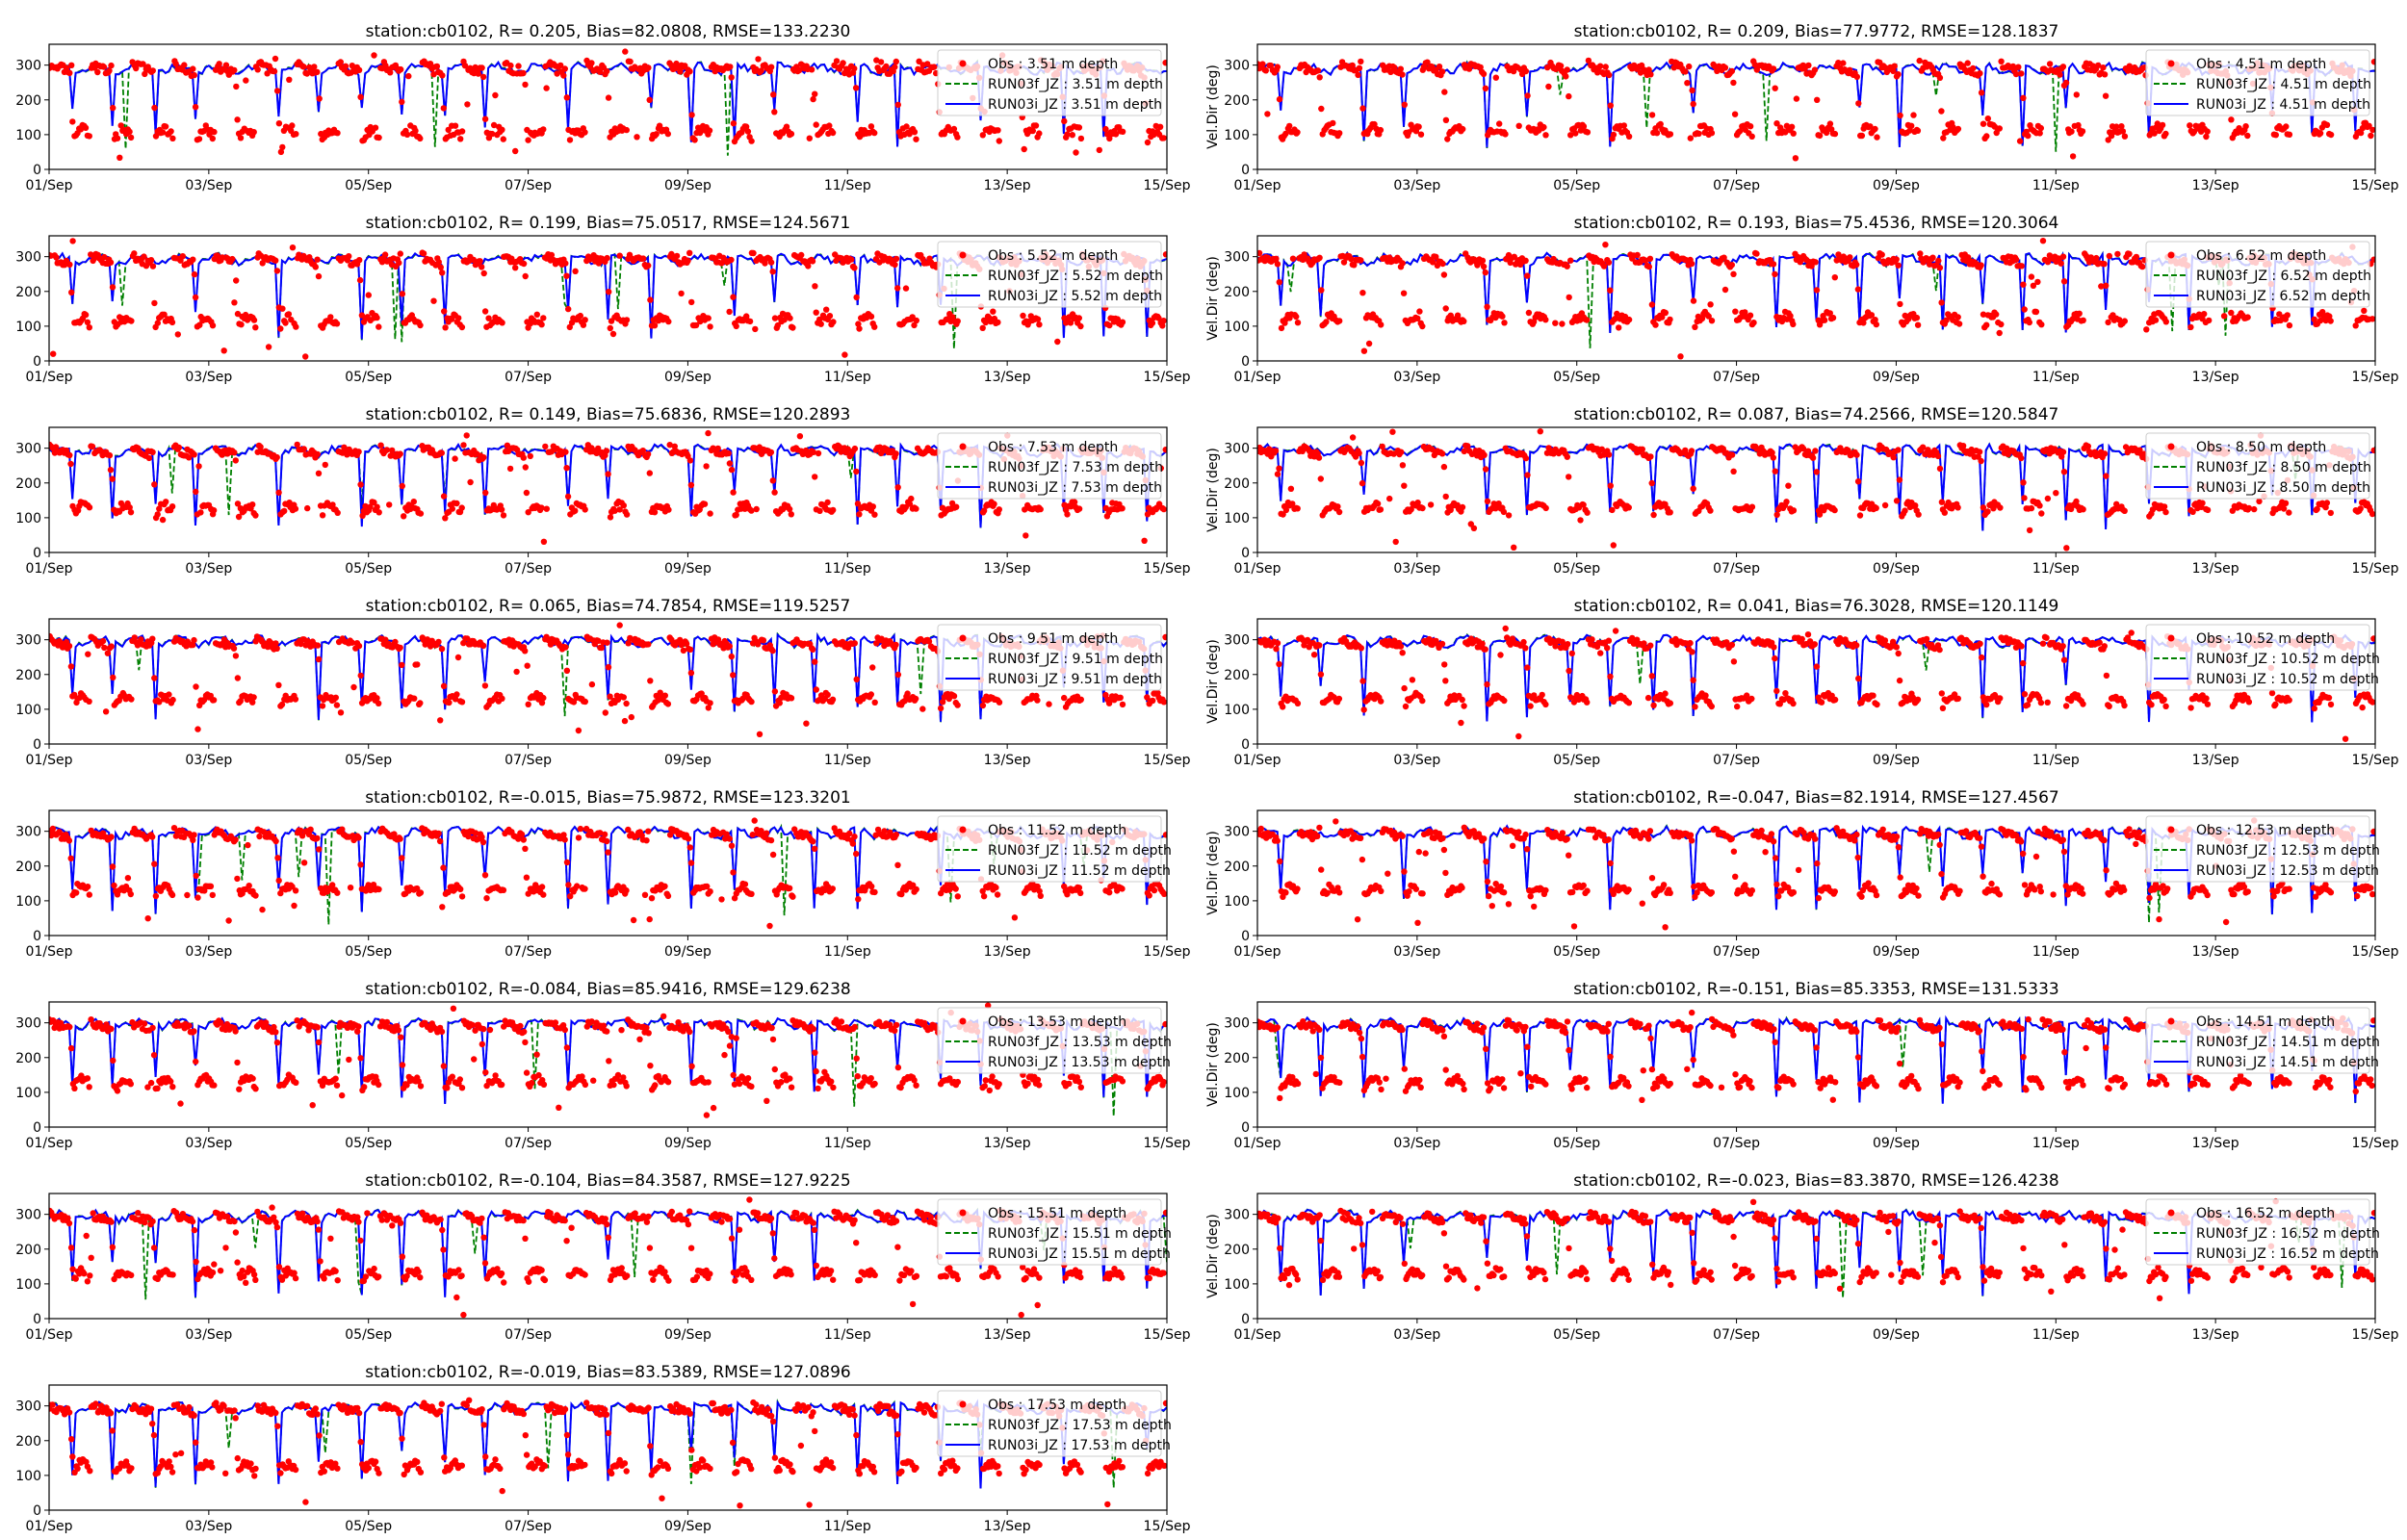 The width and height of the screenshot is (2407, 1540). What do you see at coordinates (1237, 292) in the screenshot?
I see `y-tick-label: 200` at bounding box center [1237, 292].